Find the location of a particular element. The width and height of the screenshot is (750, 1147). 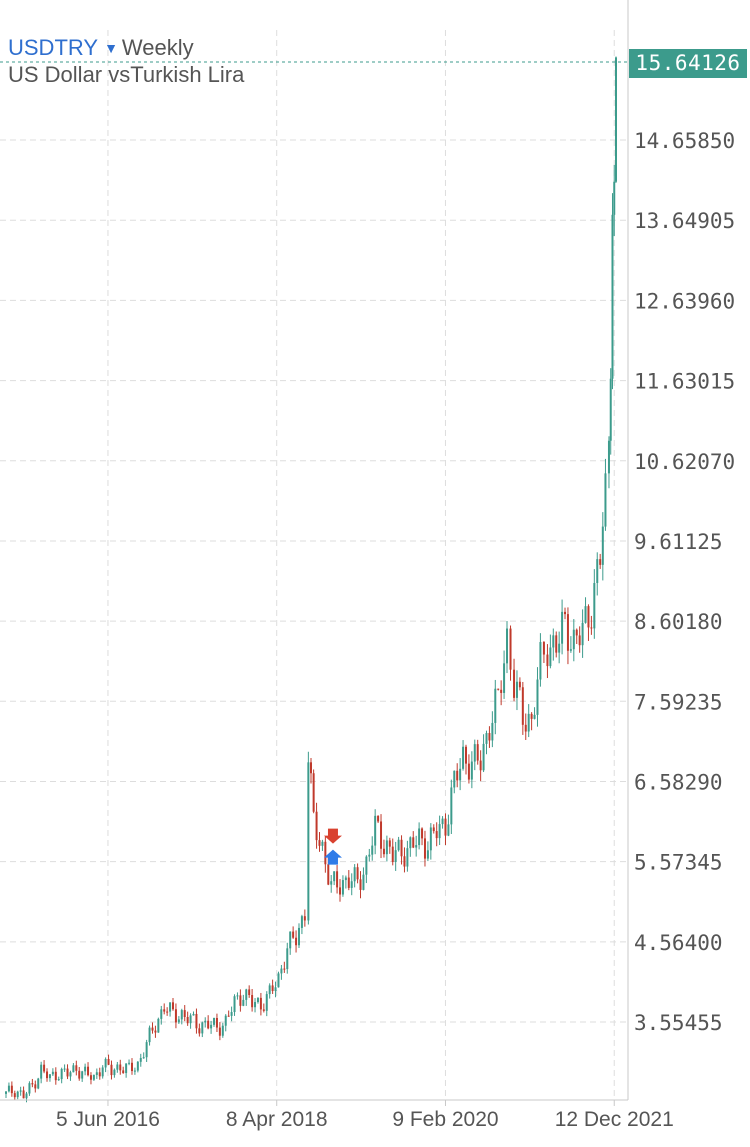

symbol-dropdown-icon: ▼ is located at coordinates (111, 48).